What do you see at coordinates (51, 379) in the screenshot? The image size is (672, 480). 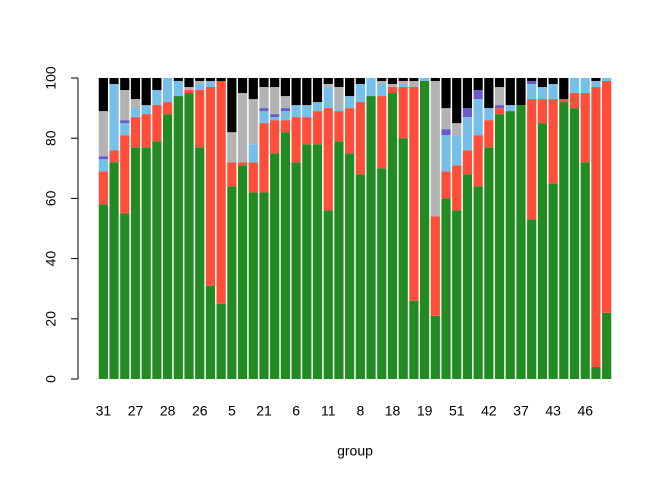 I see `y-tick-label: 0` at bounding box center [51, 379].